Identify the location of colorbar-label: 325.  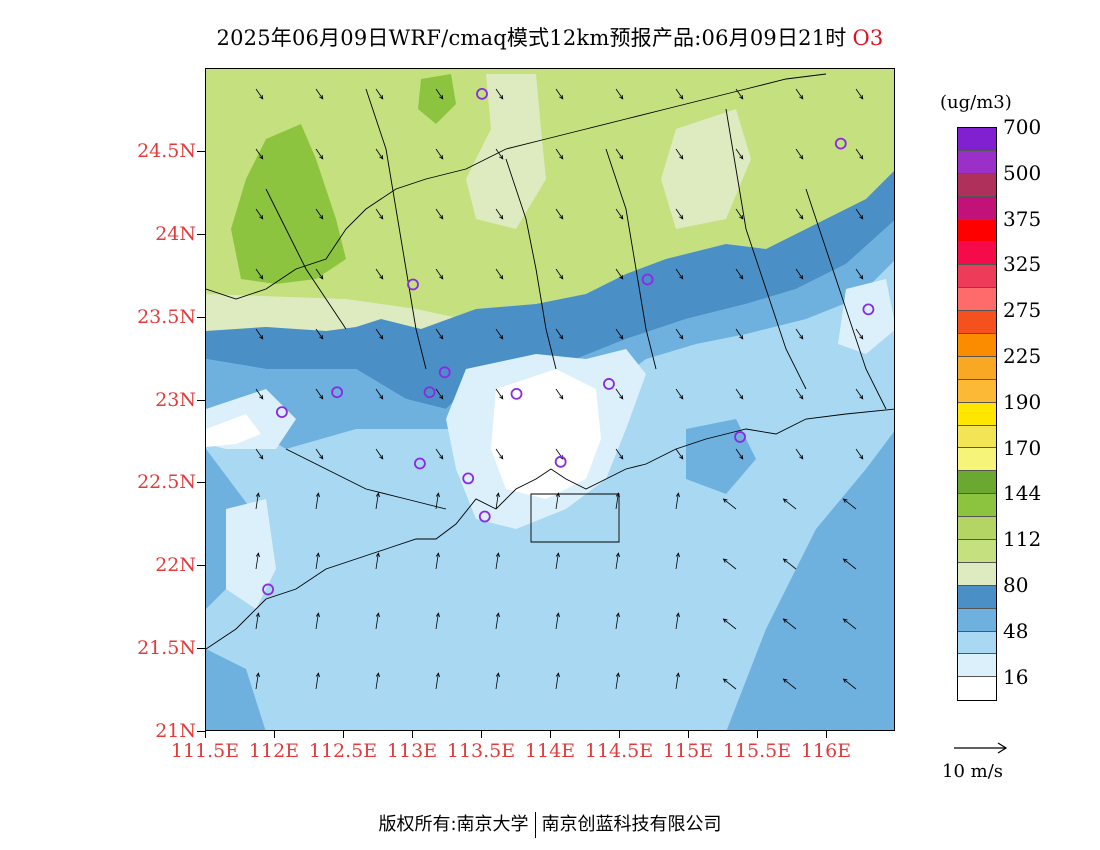
(1022, 264).